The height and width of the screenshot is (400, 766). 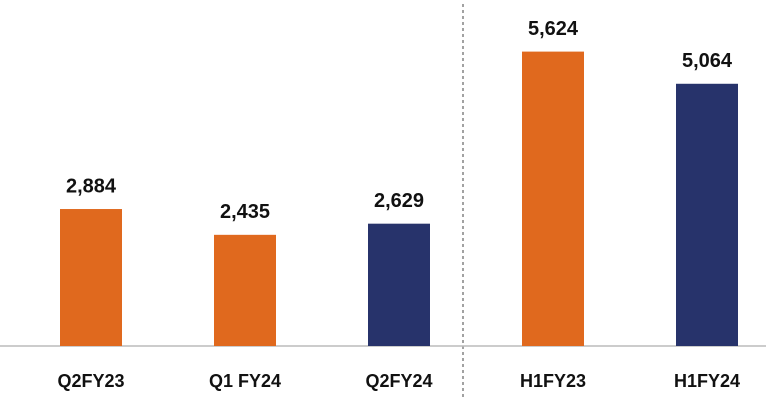 I want to click on value-label: 2,435, so click(x=245, y=212).